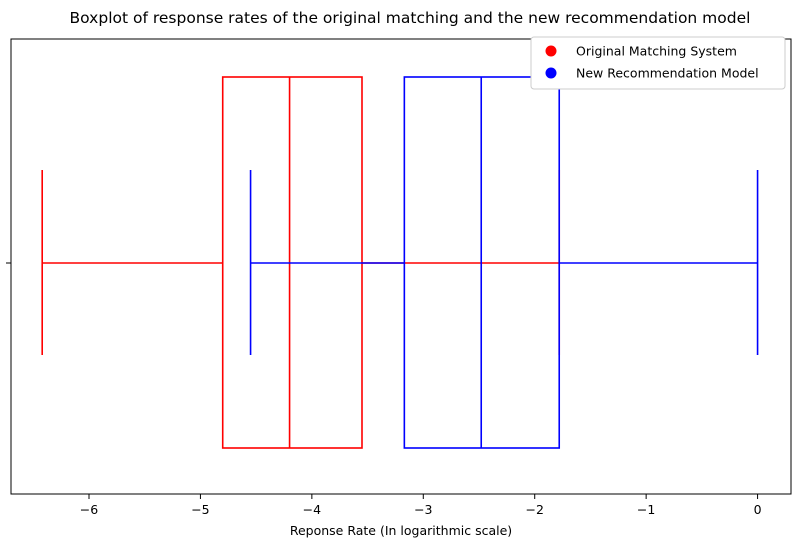 The height and width of the screenshot is (551, 799). What do you see at coordinates (646, 509) in the screenshot?
I see `x-tick-label: −1` at bounding box center [646, 509].